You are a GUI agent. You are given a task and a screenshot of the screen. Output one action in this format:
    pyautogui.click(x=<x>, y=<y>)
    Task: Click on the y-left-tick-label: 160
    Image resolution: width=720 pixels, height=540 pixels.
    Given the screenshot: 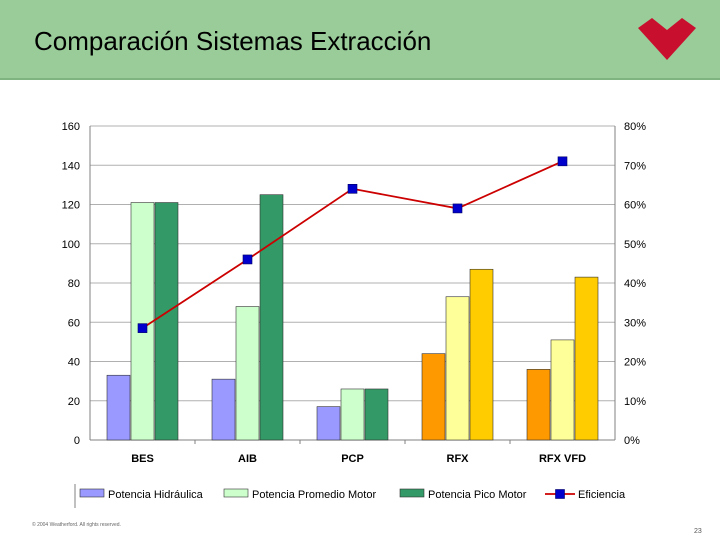 What is the action you would take?
    pyautogui.click(x=71, y=127)
    